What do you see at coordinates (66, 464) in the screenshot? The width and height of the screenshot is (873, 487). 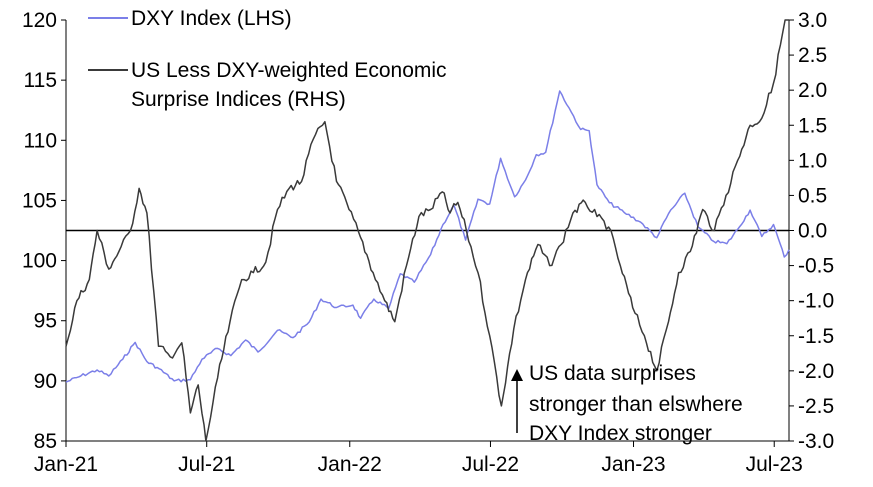 I see `x-tick-label: Jan-21` at bounding box center [66, 464].